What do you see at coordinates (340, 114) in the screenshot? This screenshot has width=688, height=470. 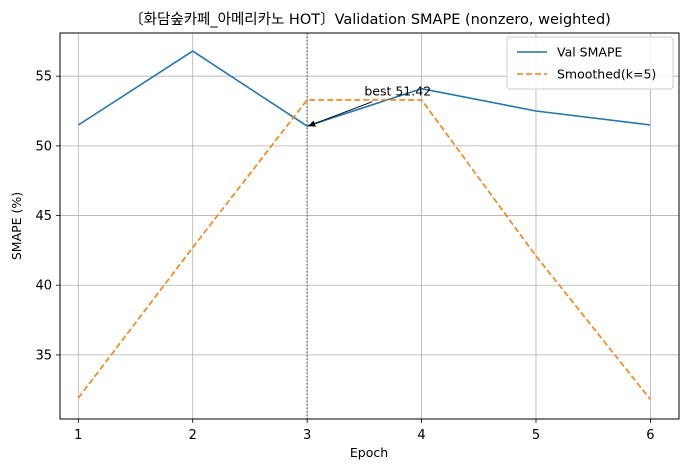 I see `annotation-arrow-shaft` at bounding box center [340, 114].